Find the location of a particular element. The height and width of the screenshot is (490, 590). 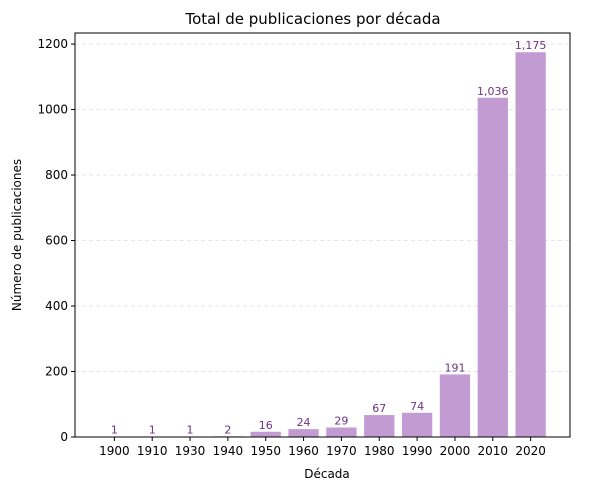

data-label-1930: 1 is located at coordinates (190, 430).